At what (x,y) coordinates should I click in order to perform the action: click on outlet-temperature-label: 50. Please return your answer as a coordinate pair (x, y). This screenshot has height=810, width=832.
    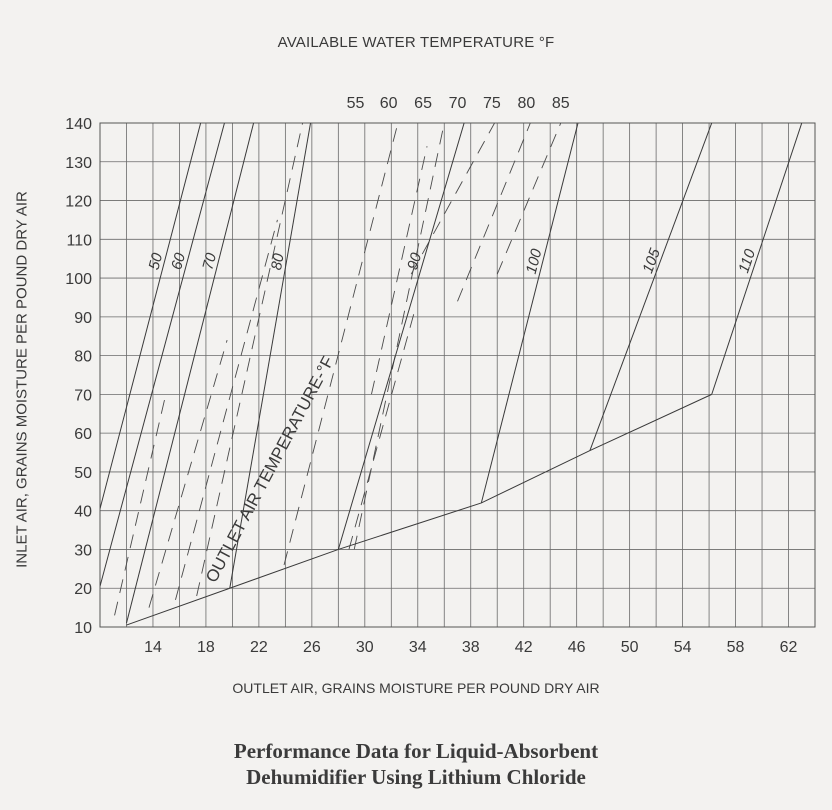
    Looking at the image, I should click on (156, 261).